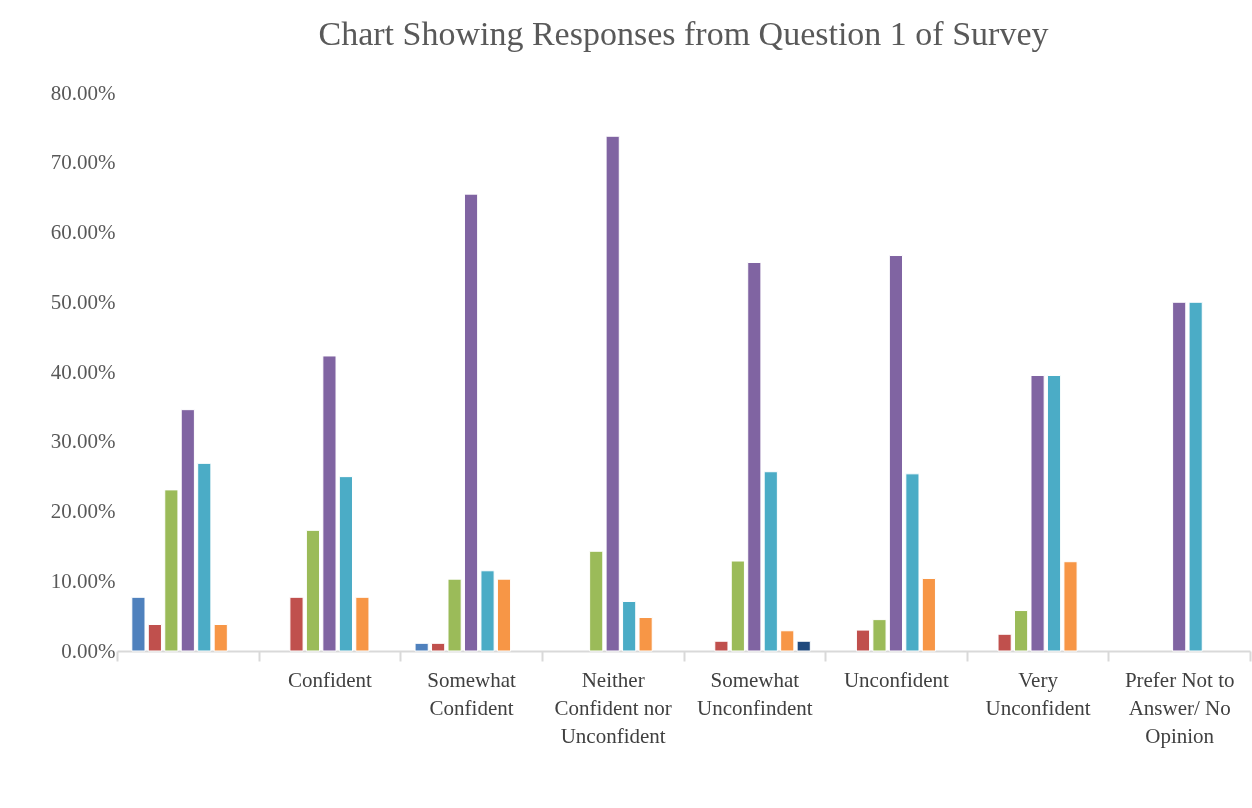 The width and height of the screenshot is (1252, 808). I want to click on x-tick-label: Unconfident, so click(896, 679).